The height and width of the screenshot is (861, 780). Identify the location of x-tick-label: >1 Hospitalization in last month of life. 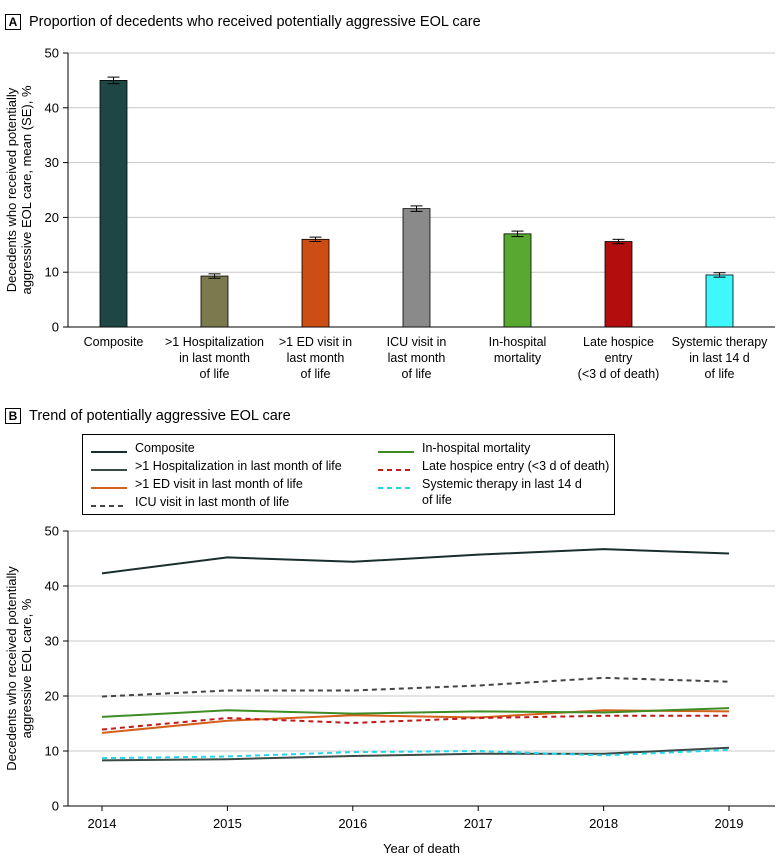
(214, 358).